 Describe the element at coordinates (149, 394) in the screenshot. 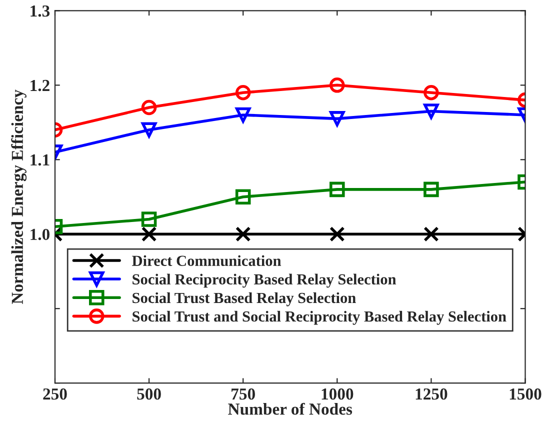

I see `x-tick-label: 500` at that location.